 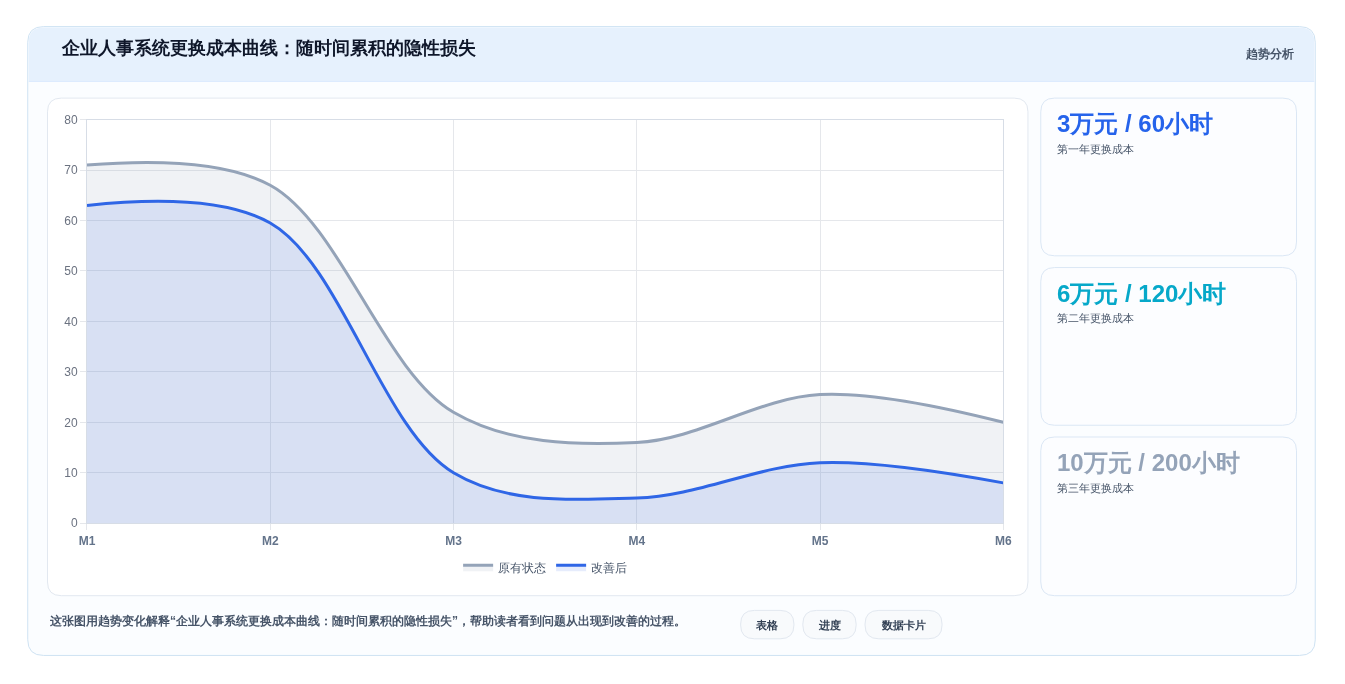 What do you see at coordinates (71, 422) in the screenshot?
I see `y-tick-label: 20` at bounding box center [71, 422].